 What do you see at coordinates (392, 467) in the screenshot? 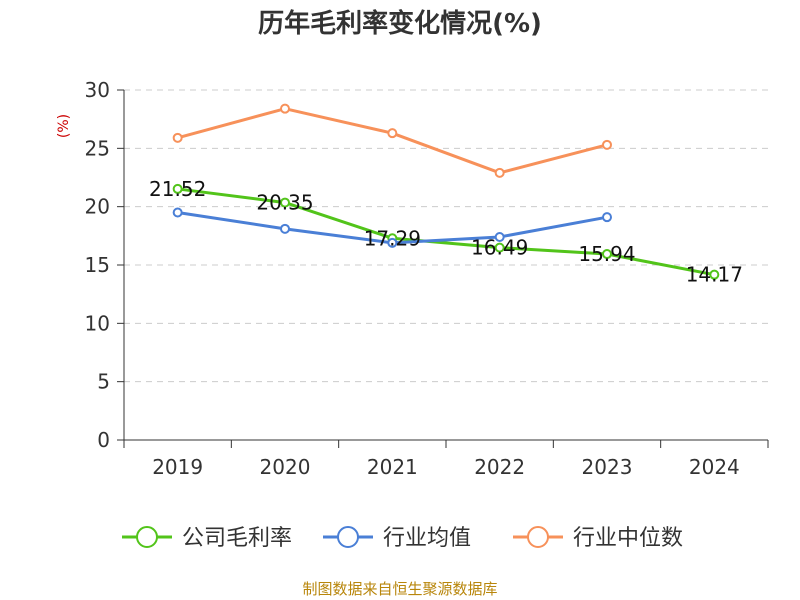
I see `x-tick-label: 2021` at bounding box center [392, 467].